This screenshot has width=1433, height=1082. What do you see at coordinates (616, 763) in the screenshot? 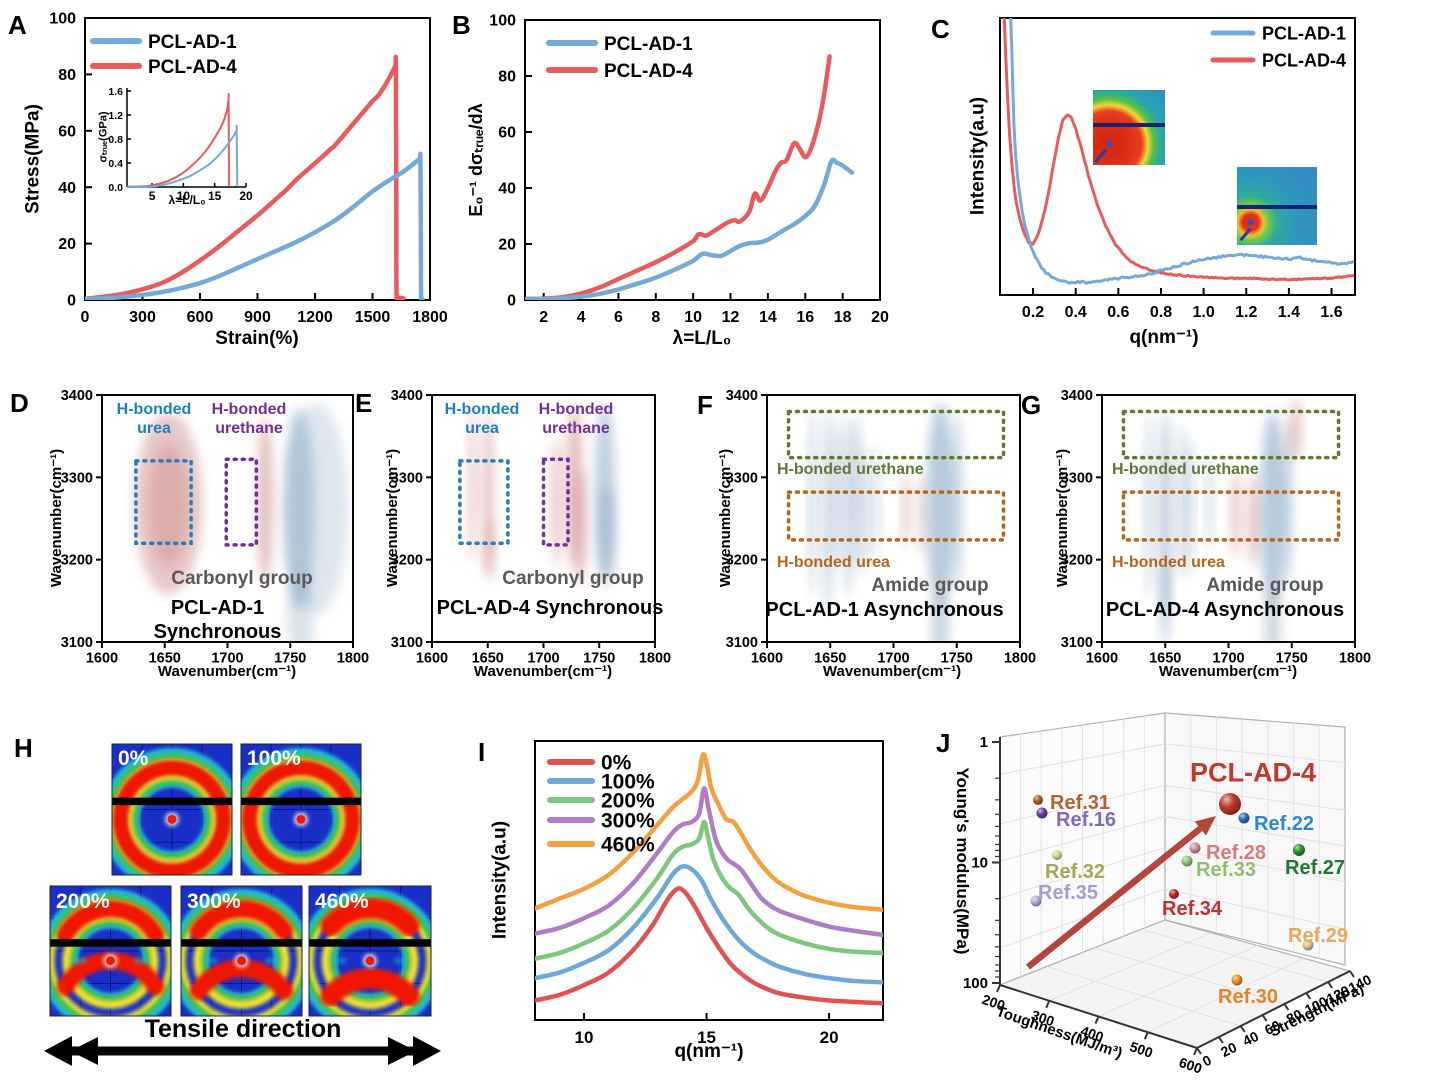
I see `legend-label-0%: 0%` at bounding box center [616, 763].